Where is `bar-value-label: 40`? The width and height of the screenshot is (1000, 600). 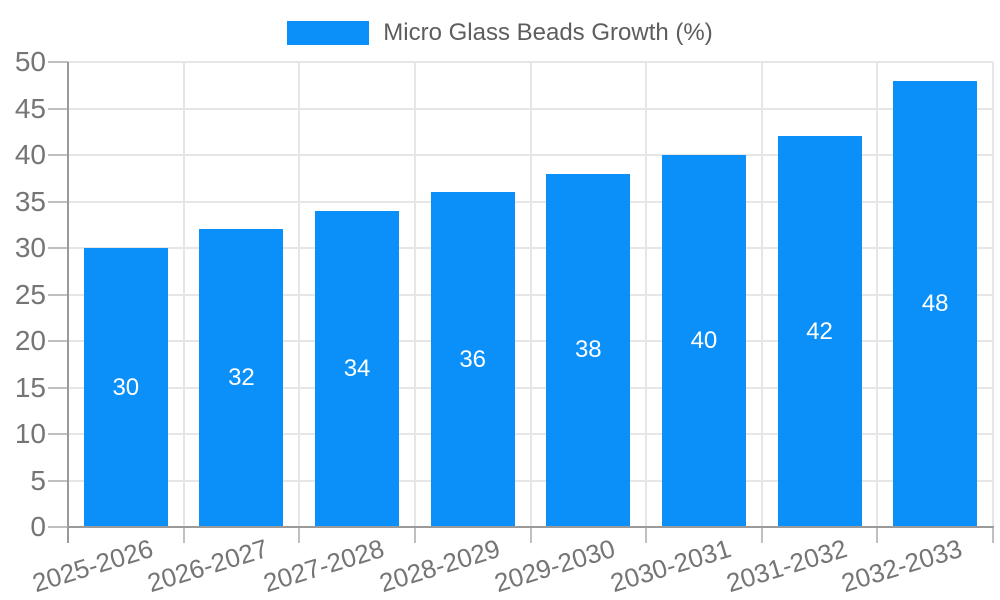
bar-value-label: 40 is located at coordinates (704, 340).